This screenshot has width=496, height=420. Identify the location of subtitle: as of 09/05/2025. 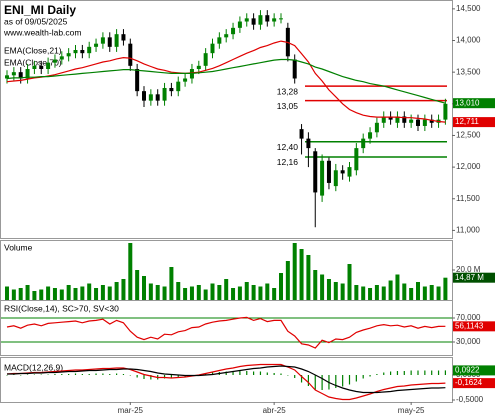
(36, 21).